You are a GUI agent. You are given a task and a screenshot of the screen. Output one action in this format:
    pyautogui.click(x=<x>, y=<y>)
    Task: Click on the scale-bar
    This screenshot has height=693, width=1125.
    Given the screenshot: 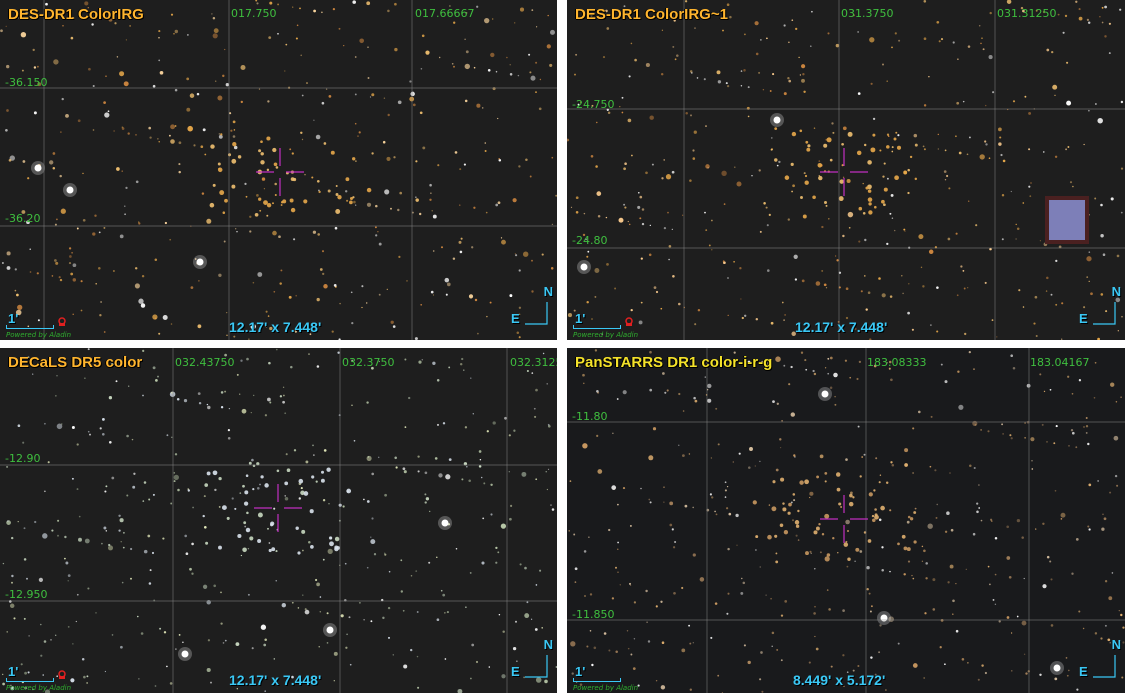 What is the action you would take?
    pyautogui.click(x=597, y=327)
    